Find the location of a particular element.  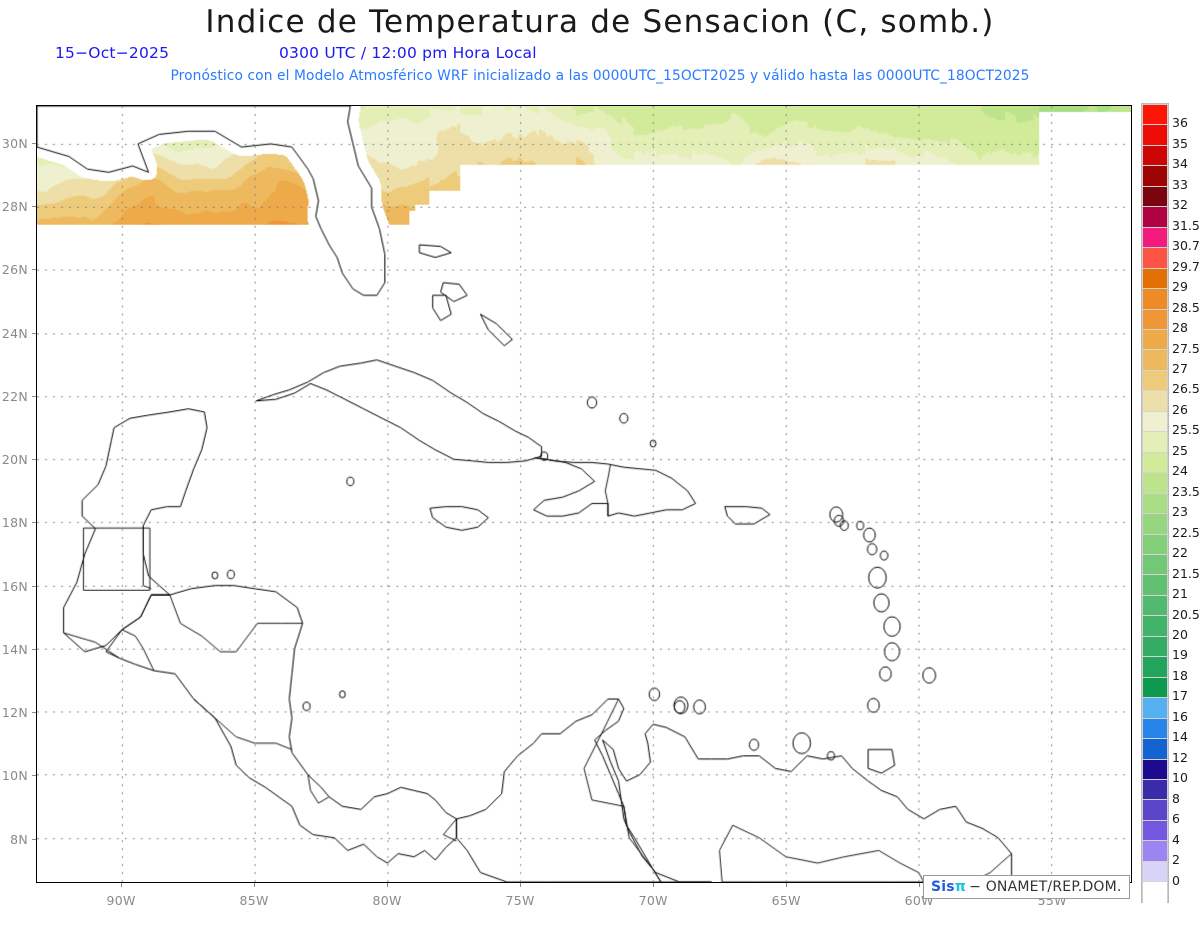

valid-date-label: 15−Oct−2025 is located at coordinates (112, 53).